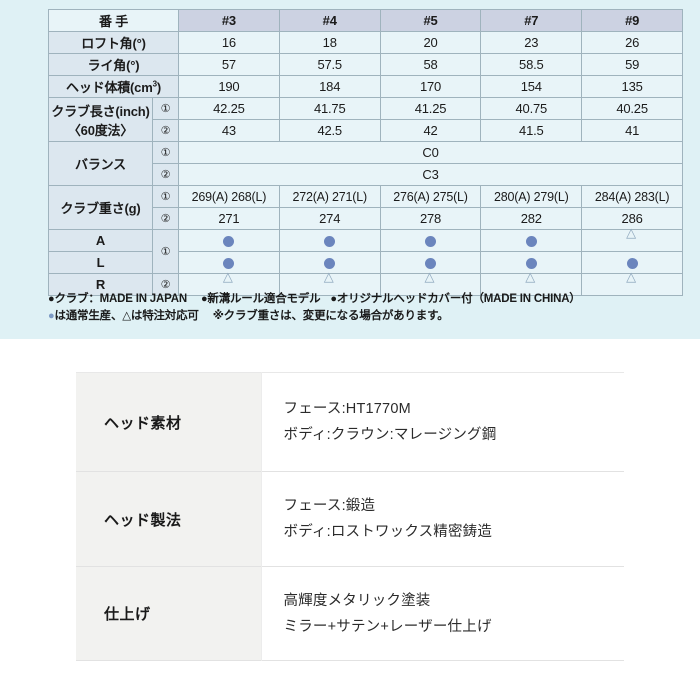 The width and height of the screenshot is (700, 680). What do you see at coordinates (388, 532) in the screenshot?
I see `head-construction-line-2: ボディ:ロストワックス精密鋳造` at bounding box center [388, 532].